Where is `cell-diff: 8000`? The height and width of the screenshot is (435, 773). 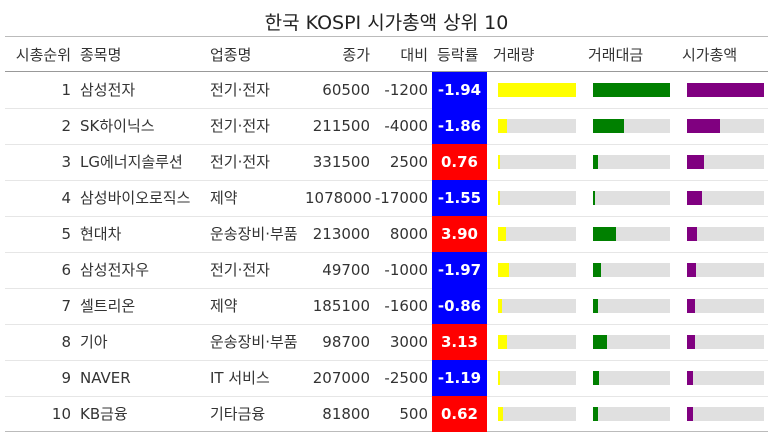 cell-diff: 8000 is located at coordinates (408, 234).